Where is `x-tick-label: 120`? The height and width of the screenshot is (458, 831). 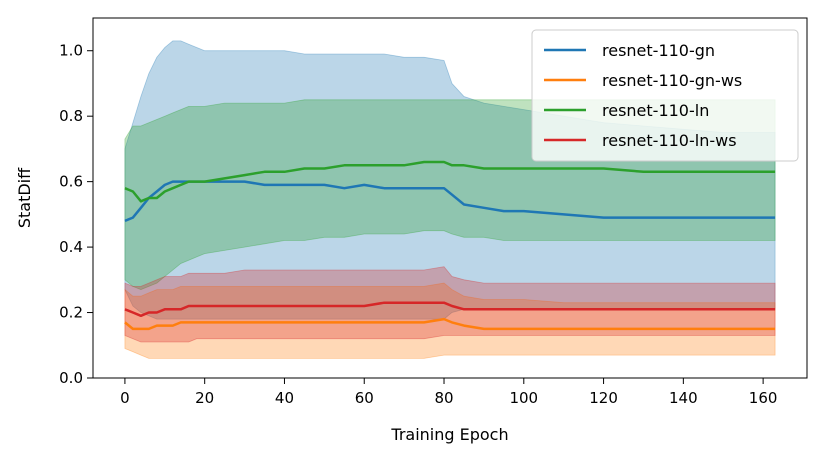
x-tick-label: 120 is located at coordinates (603, 398).